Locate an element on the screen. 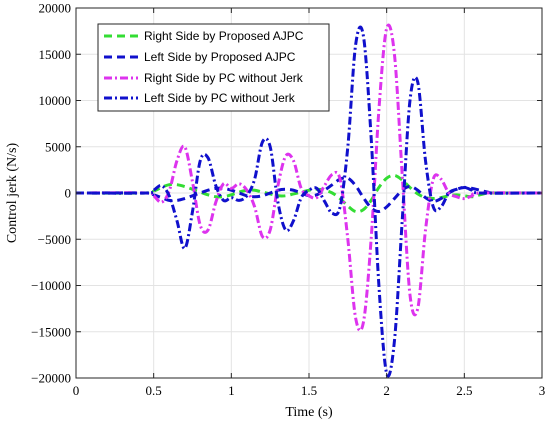  y-tick-label: 5000 is located at coordinates (58, 146).